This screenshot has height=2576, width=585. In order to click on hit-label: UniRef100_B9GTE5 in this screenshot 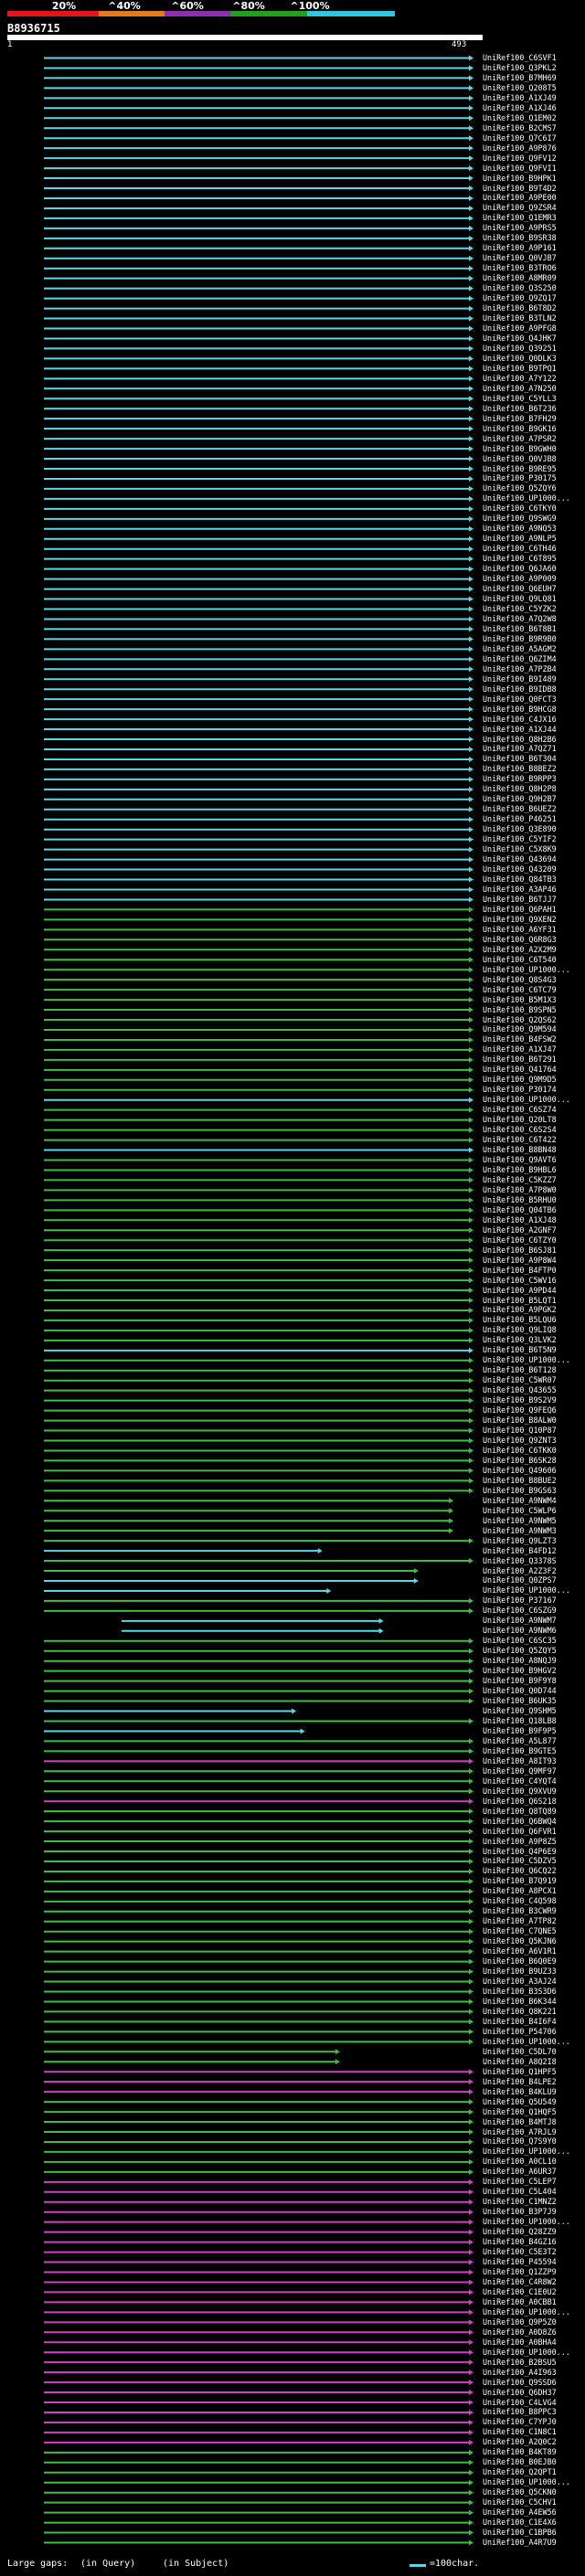, I will do `click(520, 1750)`.